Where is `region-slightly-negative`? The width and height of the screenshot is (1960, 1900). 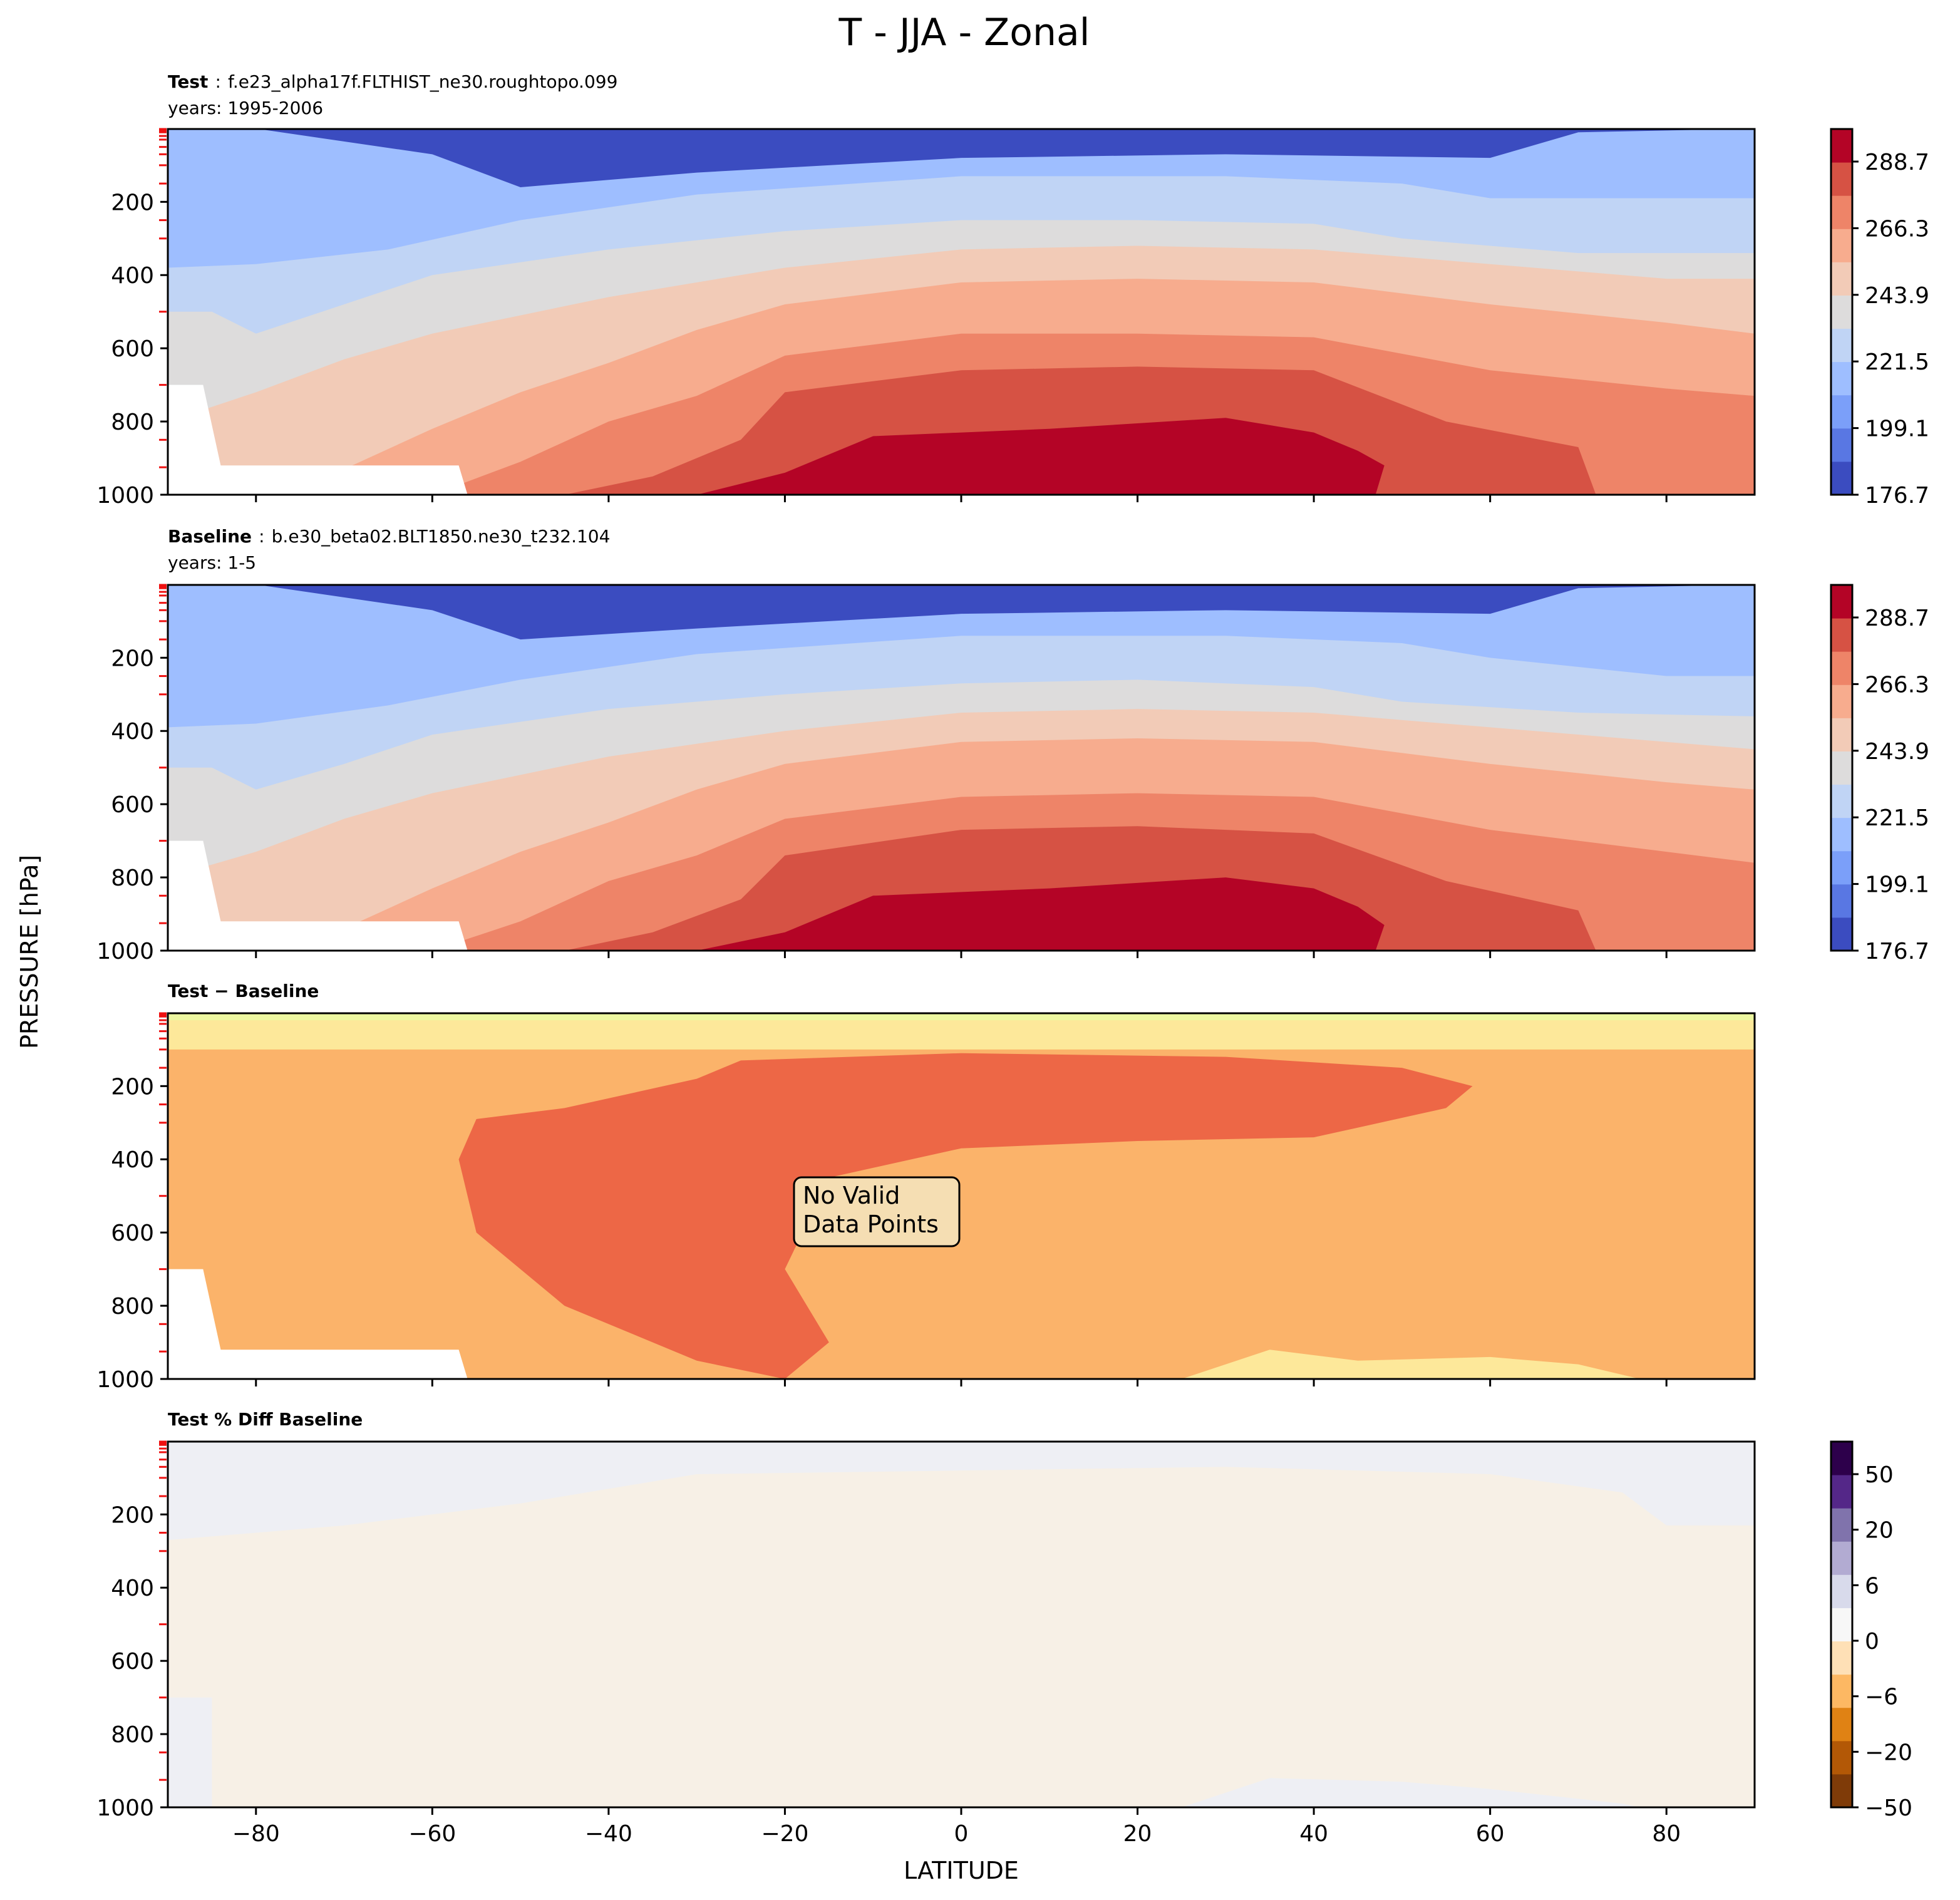 region-slightly-negative is located at coordinates (1410, 1792).